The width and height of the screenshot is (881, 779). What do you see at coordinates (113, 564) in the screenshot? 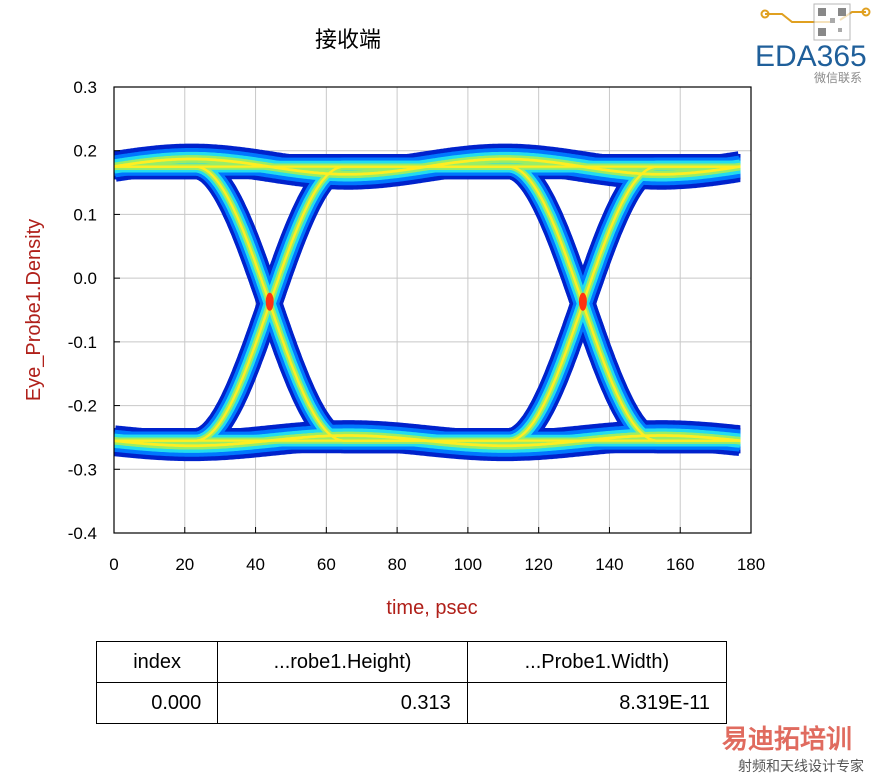
I see `x-tick-label: 0` at bounding box center [113, 564].